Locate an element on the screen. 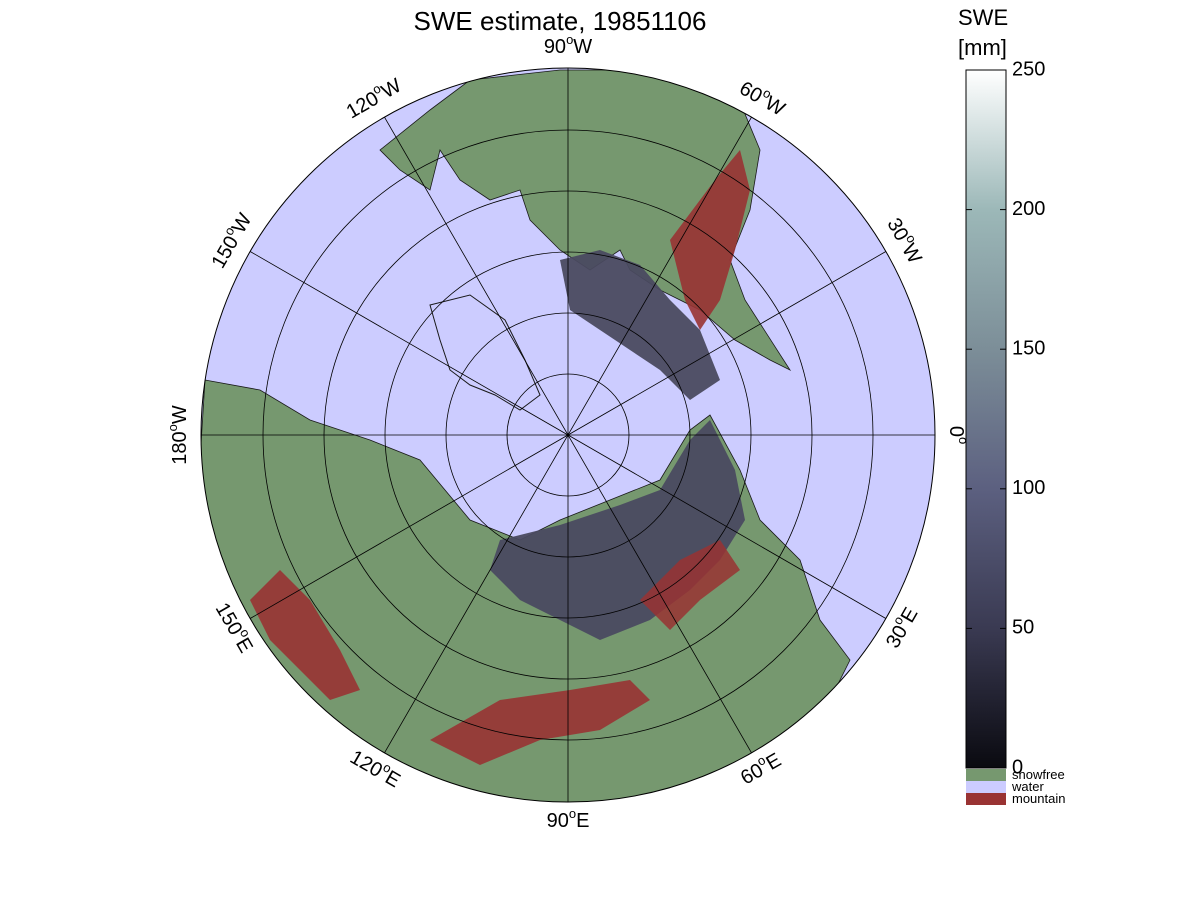 This screenshot has width=1201, height=901. category-swatch-snowfree is located at coordinates (986, 775).